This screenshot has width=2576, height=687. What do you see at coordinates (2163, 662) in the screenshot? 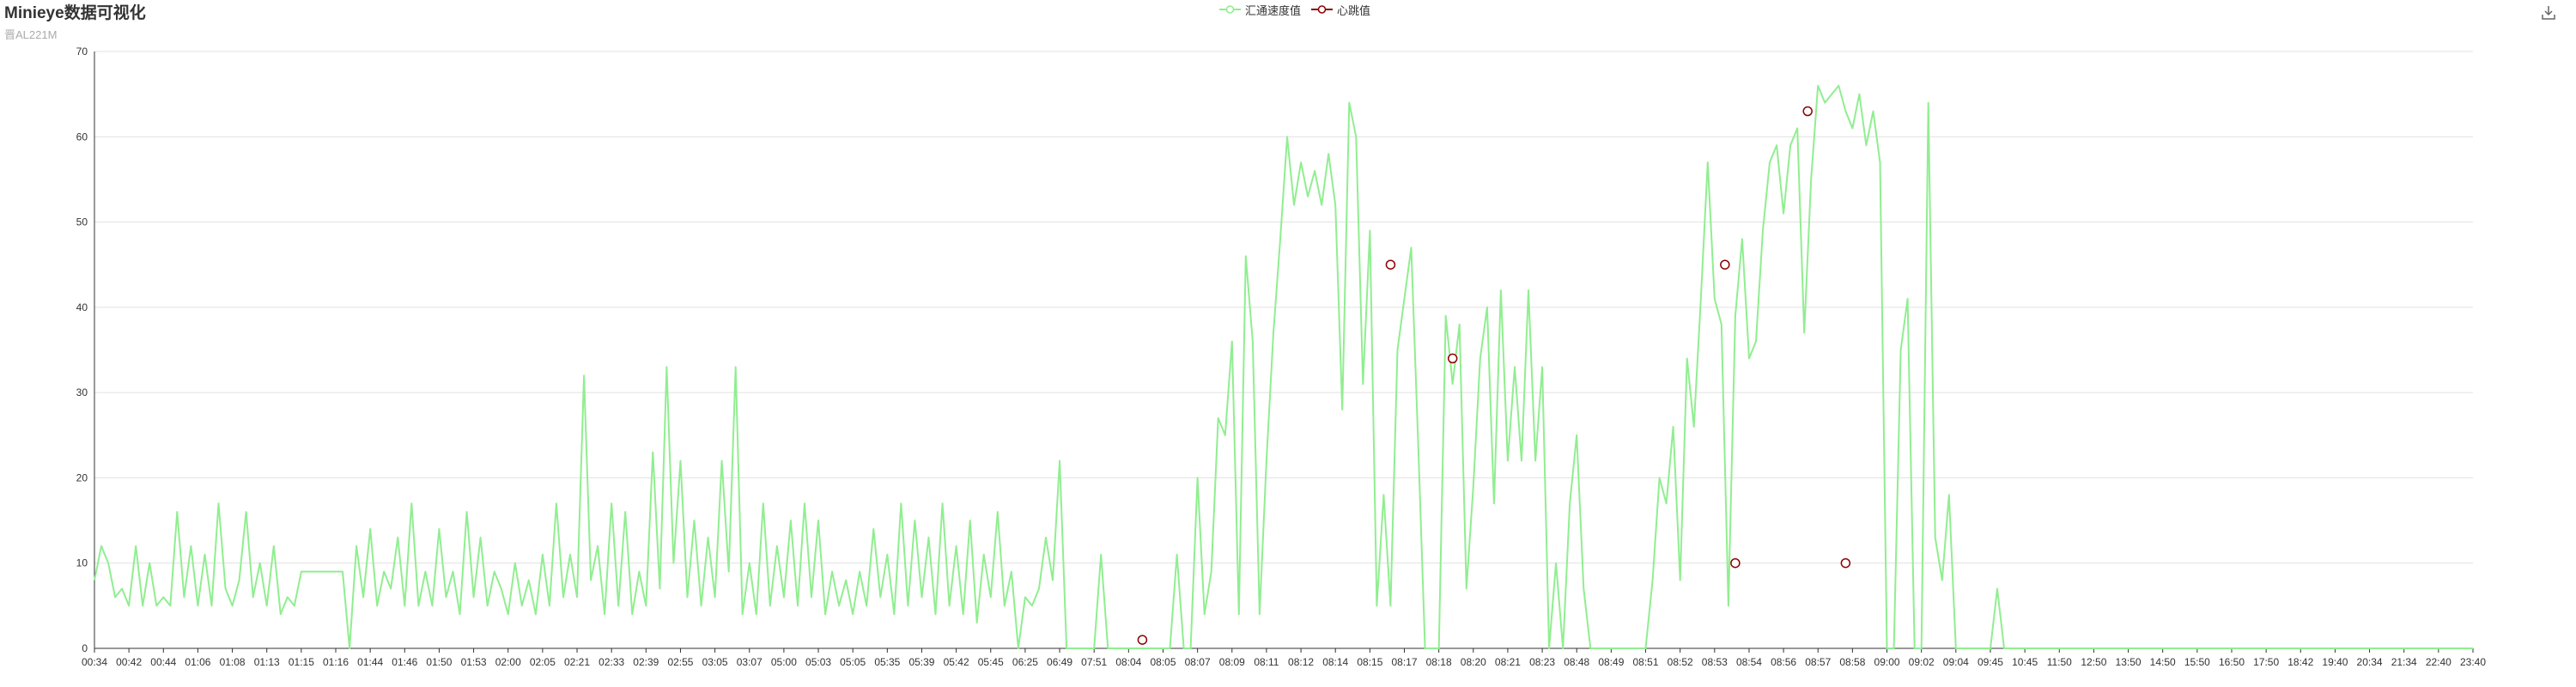
I see `x-tick-label: 14:50` at bounding box center [2163, 662].